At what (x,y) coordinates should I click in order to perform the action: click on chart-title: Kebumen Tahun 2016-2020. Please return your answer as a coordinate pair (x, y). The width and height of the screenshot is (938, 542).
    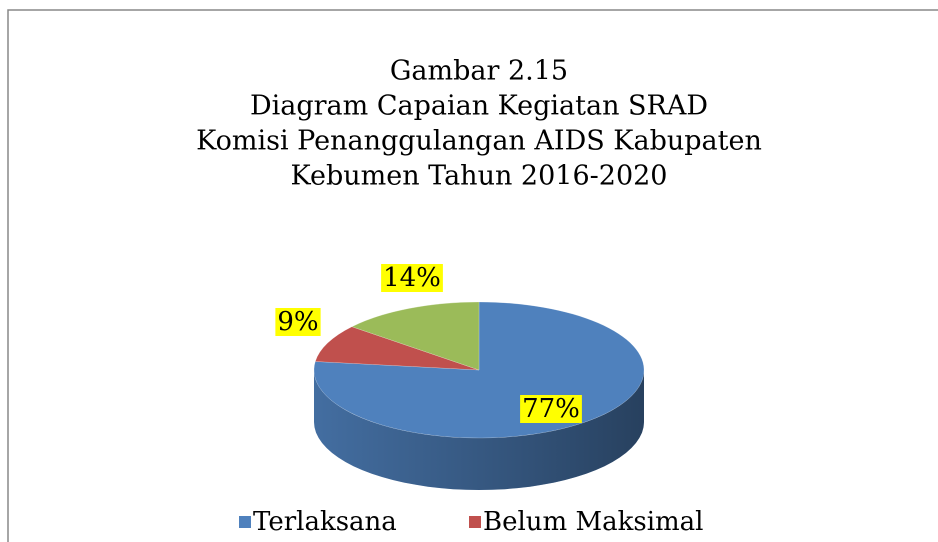
    Looking at the image, I should click on (479, 176).